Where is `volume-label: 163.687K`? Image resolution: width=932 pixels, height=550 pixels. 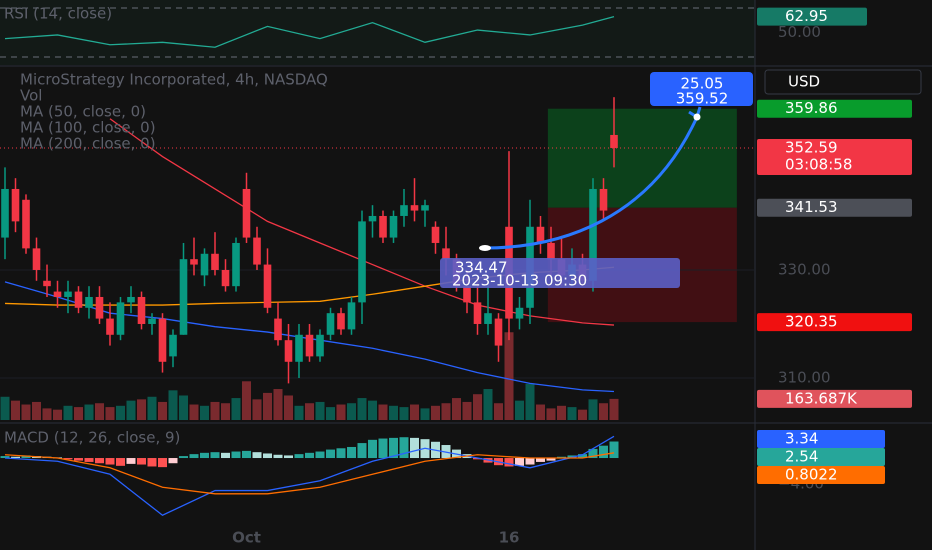 volume-label: 163.687K is located at coordinates (821, 398).